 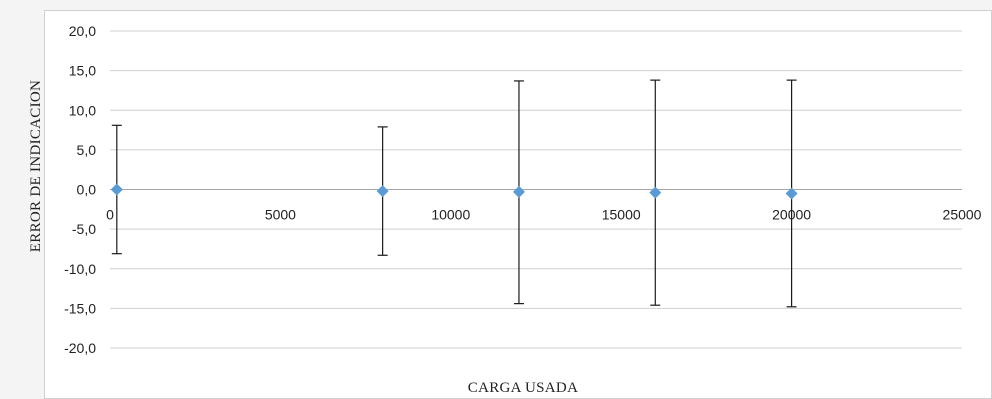 What do you see at coordinates (82, 31) in the screenshot?
I see `y-tick-label: 20,0` at bounding box center [82, 31].